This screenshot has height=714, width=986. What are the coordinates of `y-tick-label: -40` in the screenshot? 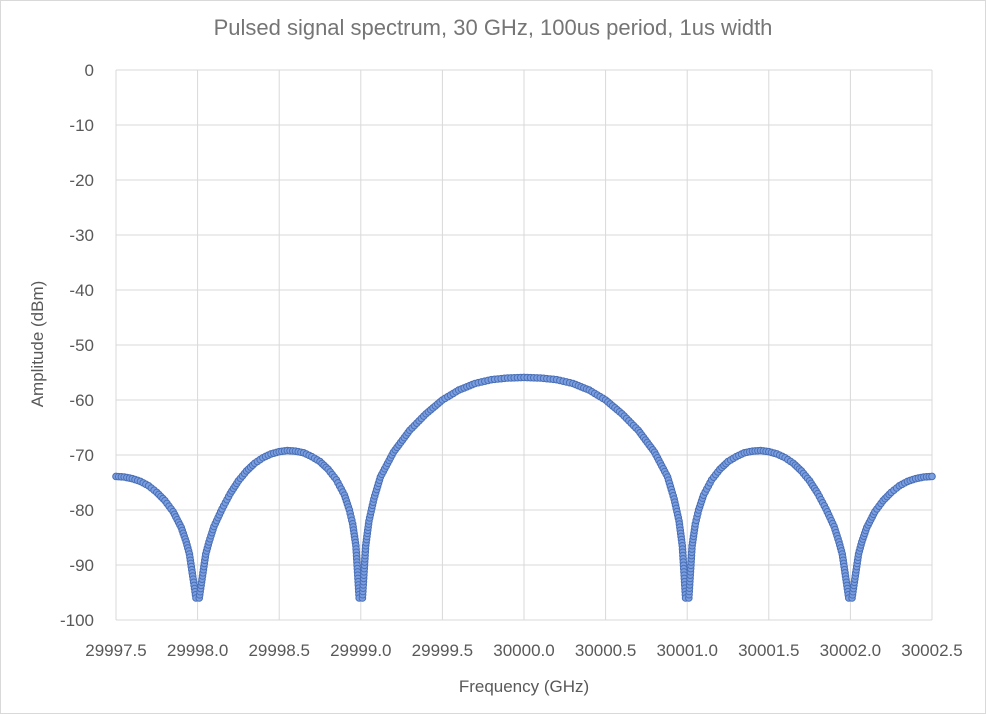 It's located at (81, 290).